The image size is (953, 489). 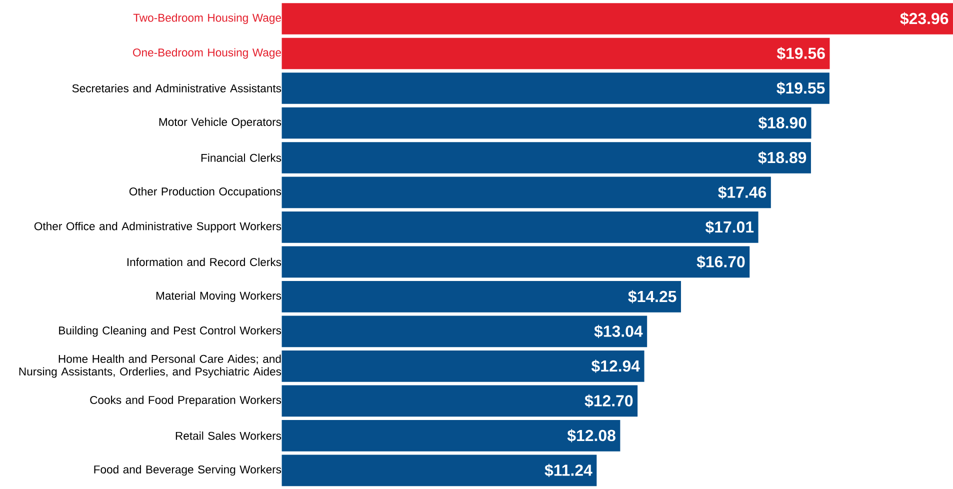 I want to click on data-label: $11.24, so click(x=568, y=470).